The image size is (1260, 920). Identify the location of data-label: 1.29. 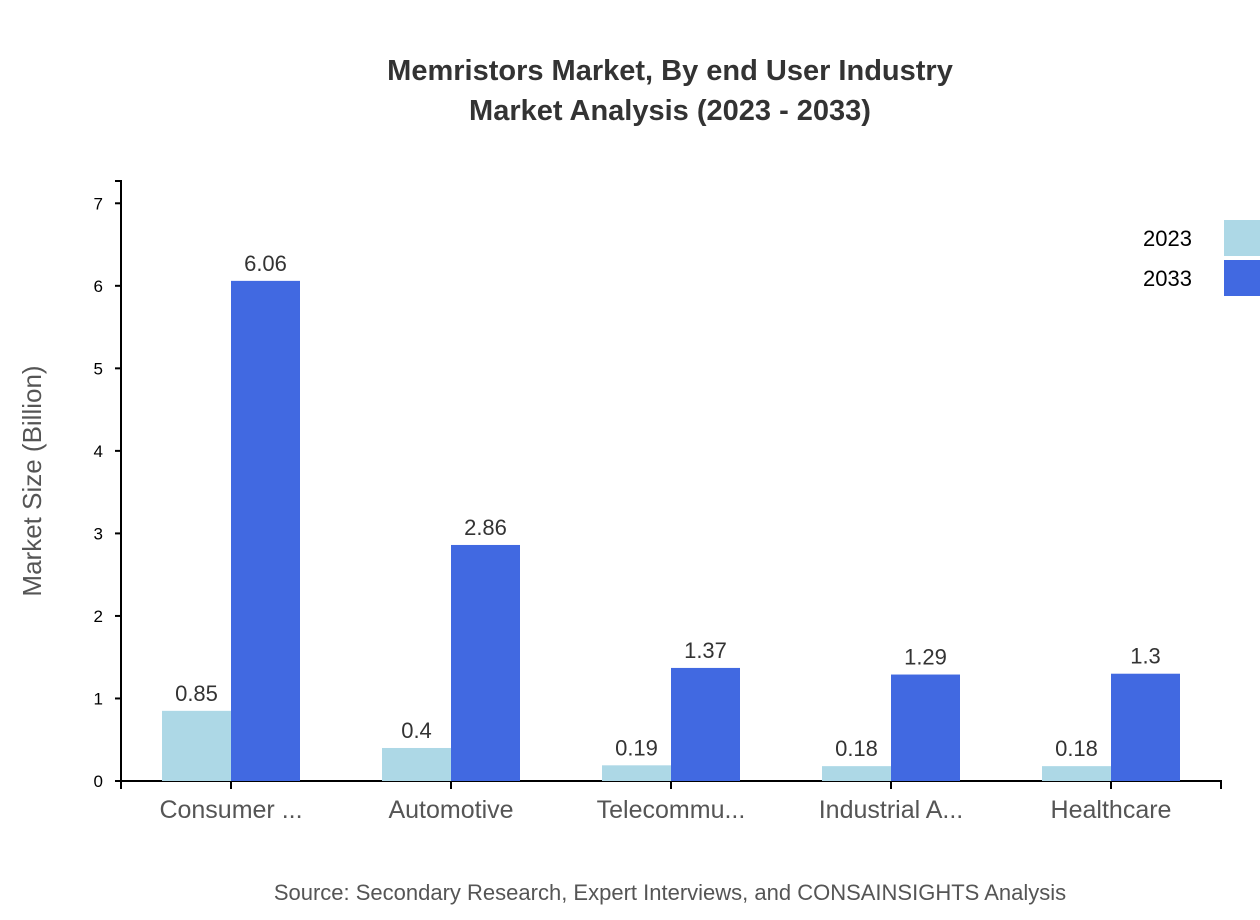
(925, 657).